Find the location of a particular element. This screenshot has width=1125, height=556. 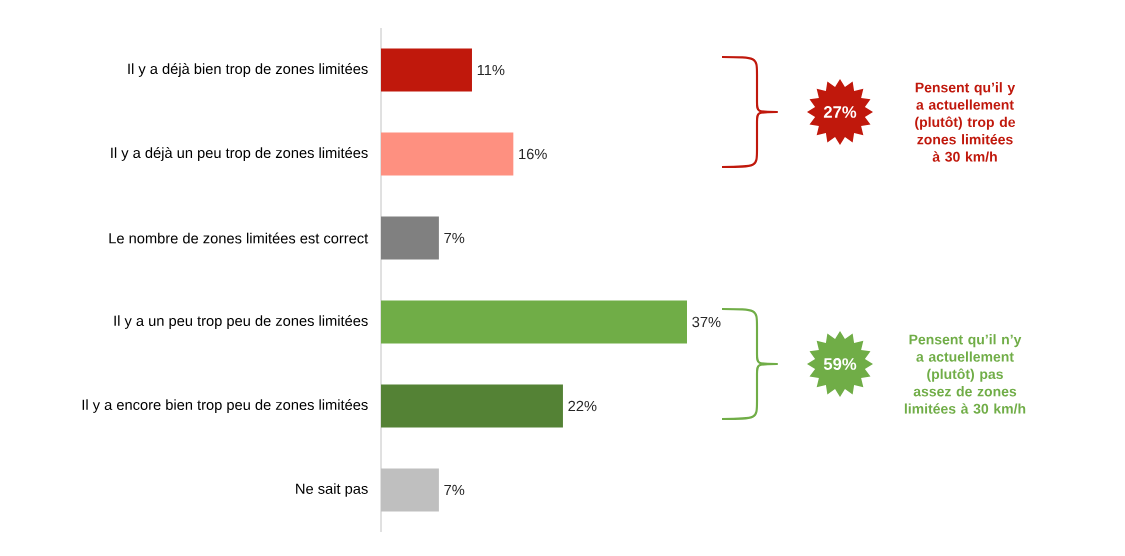

text: 59% is located at coordinates (840, 364).